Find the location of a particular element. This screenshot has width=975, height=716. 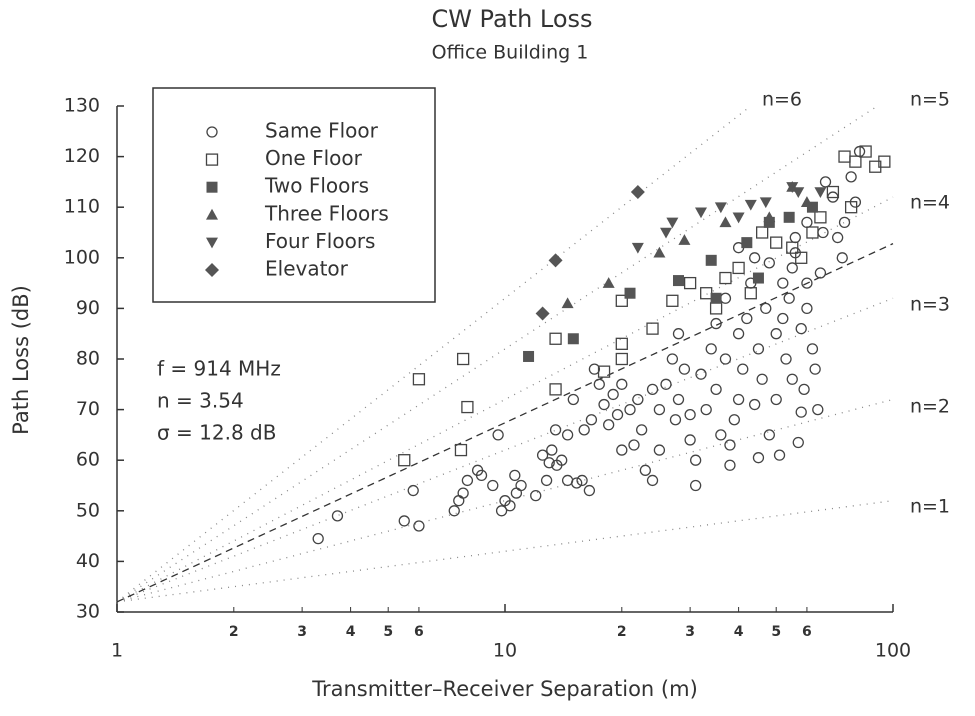

x-minor-tick-label: 2 is located at coordinates (622, 632).